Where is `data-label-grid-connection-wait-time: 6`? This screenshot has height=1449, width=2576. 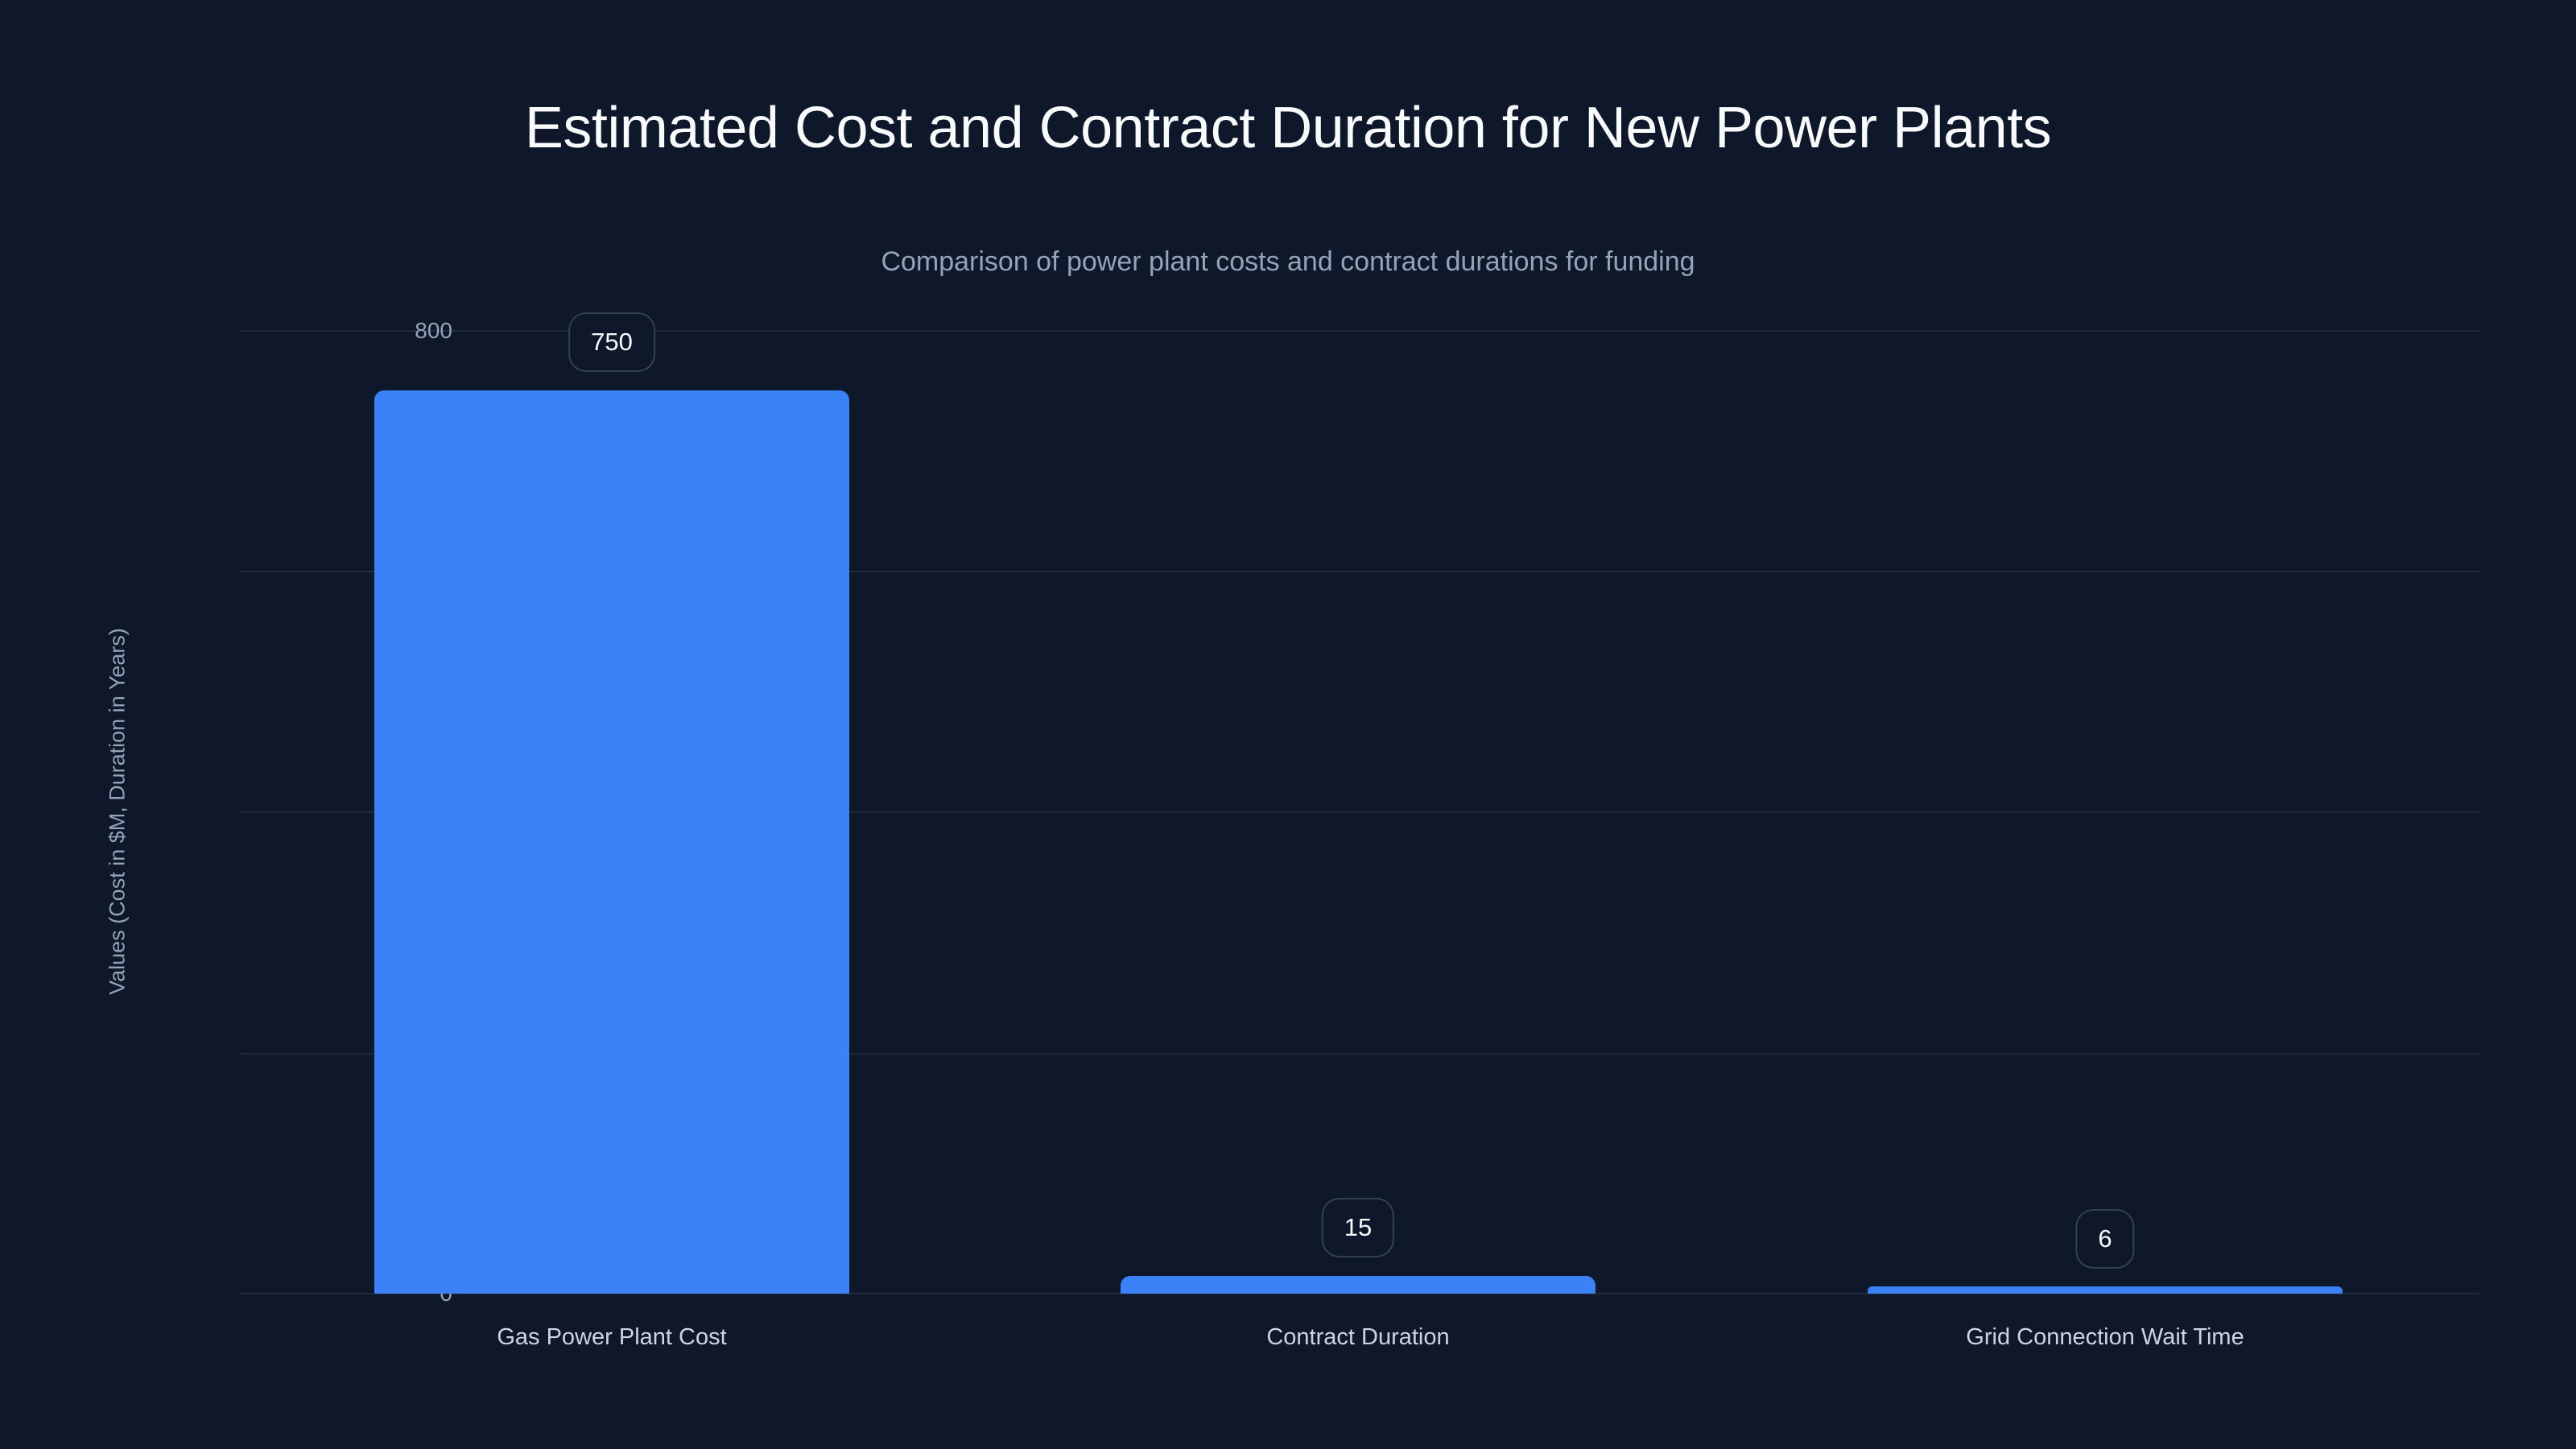
data-label-grid-connection-wait-time: 6 is located at coordinates (2105, 1239).